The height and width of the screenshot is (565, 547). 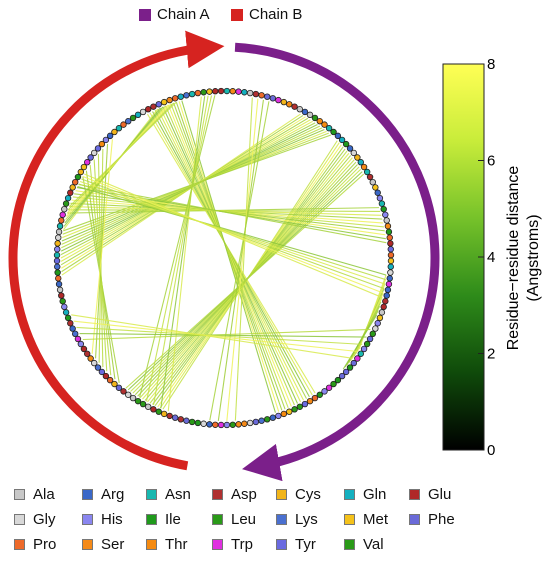 I want to click on colorbar-bar, so click(x=463, y=257).